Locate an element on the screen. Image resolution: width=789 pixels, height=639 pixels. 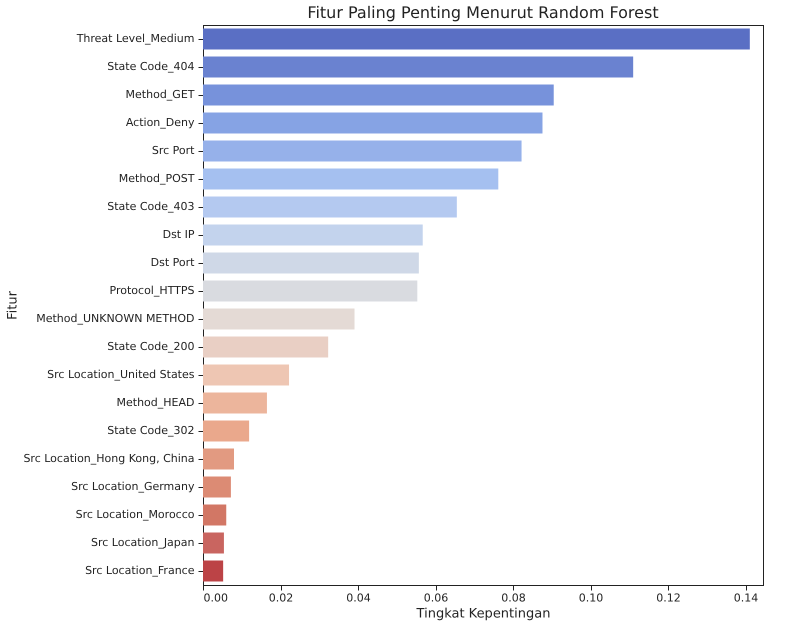
y-tick-label: State Code_403 is located at coordinates (150, 206).